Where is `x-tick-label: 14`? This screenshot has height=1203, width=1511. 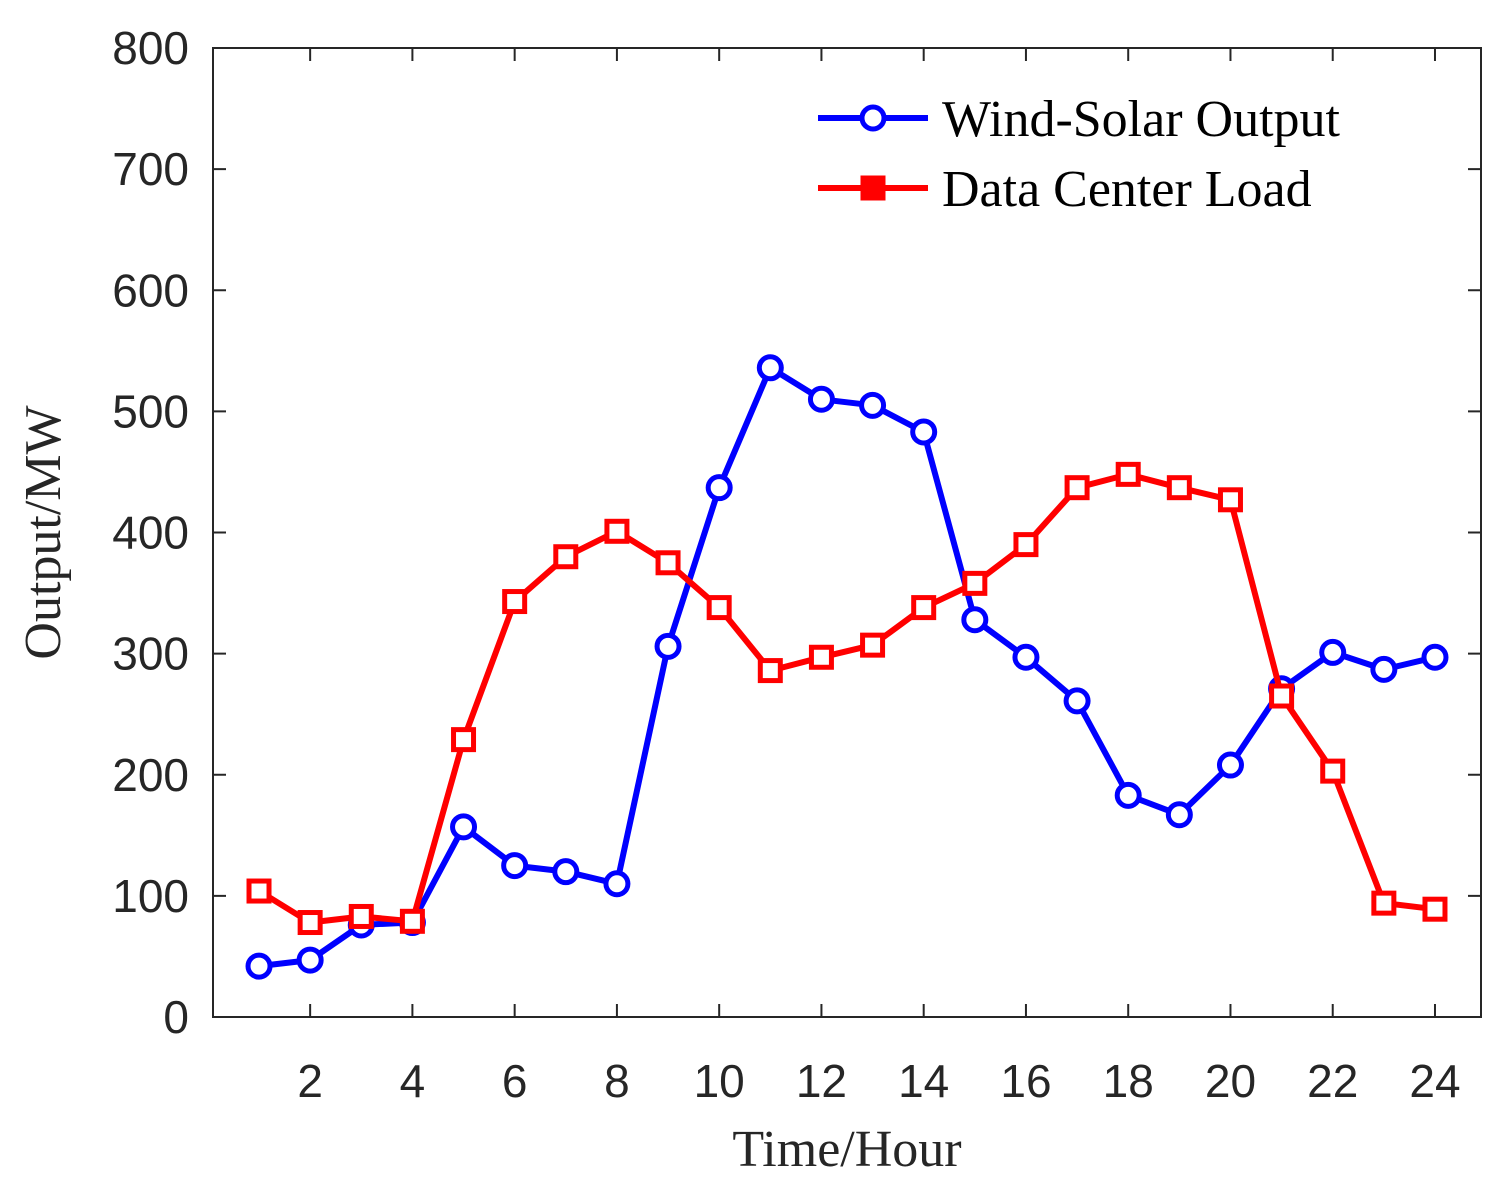 x-tick-label: 14 is located at coordinates (923, 1081).